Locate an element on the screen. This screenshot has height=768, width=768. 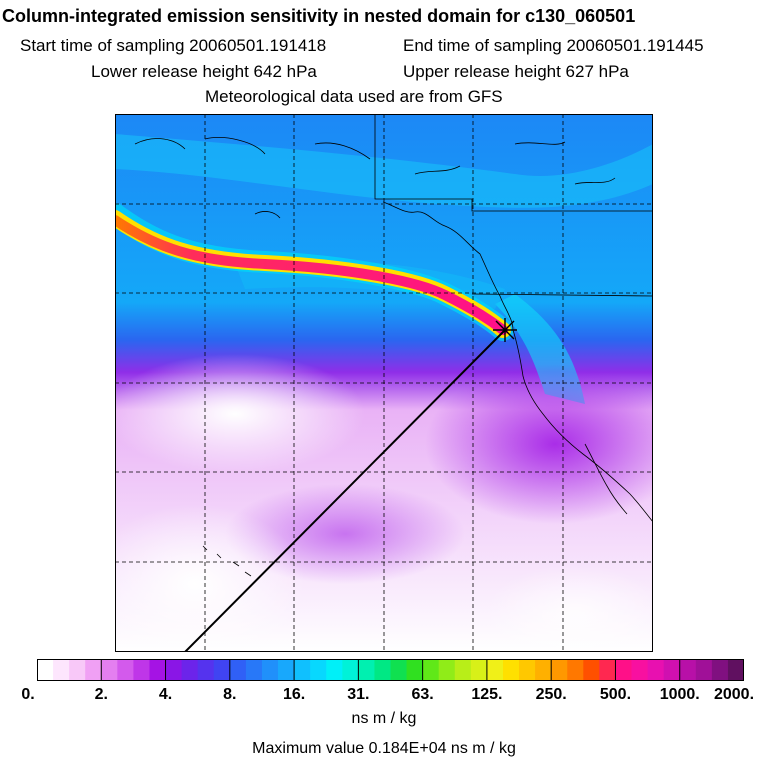
colorbar-tick-label: 8. is located at coordinates (230, 694).